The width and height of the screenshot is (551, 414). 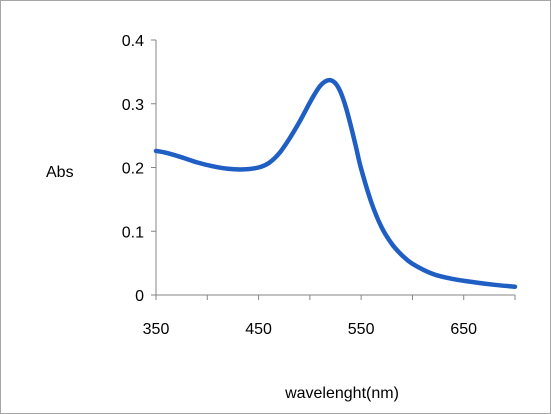 What do you see at coordinates (258, 329) in the screenshot?
I see `x-tick-label: 450` at bounding box center [258, 329].